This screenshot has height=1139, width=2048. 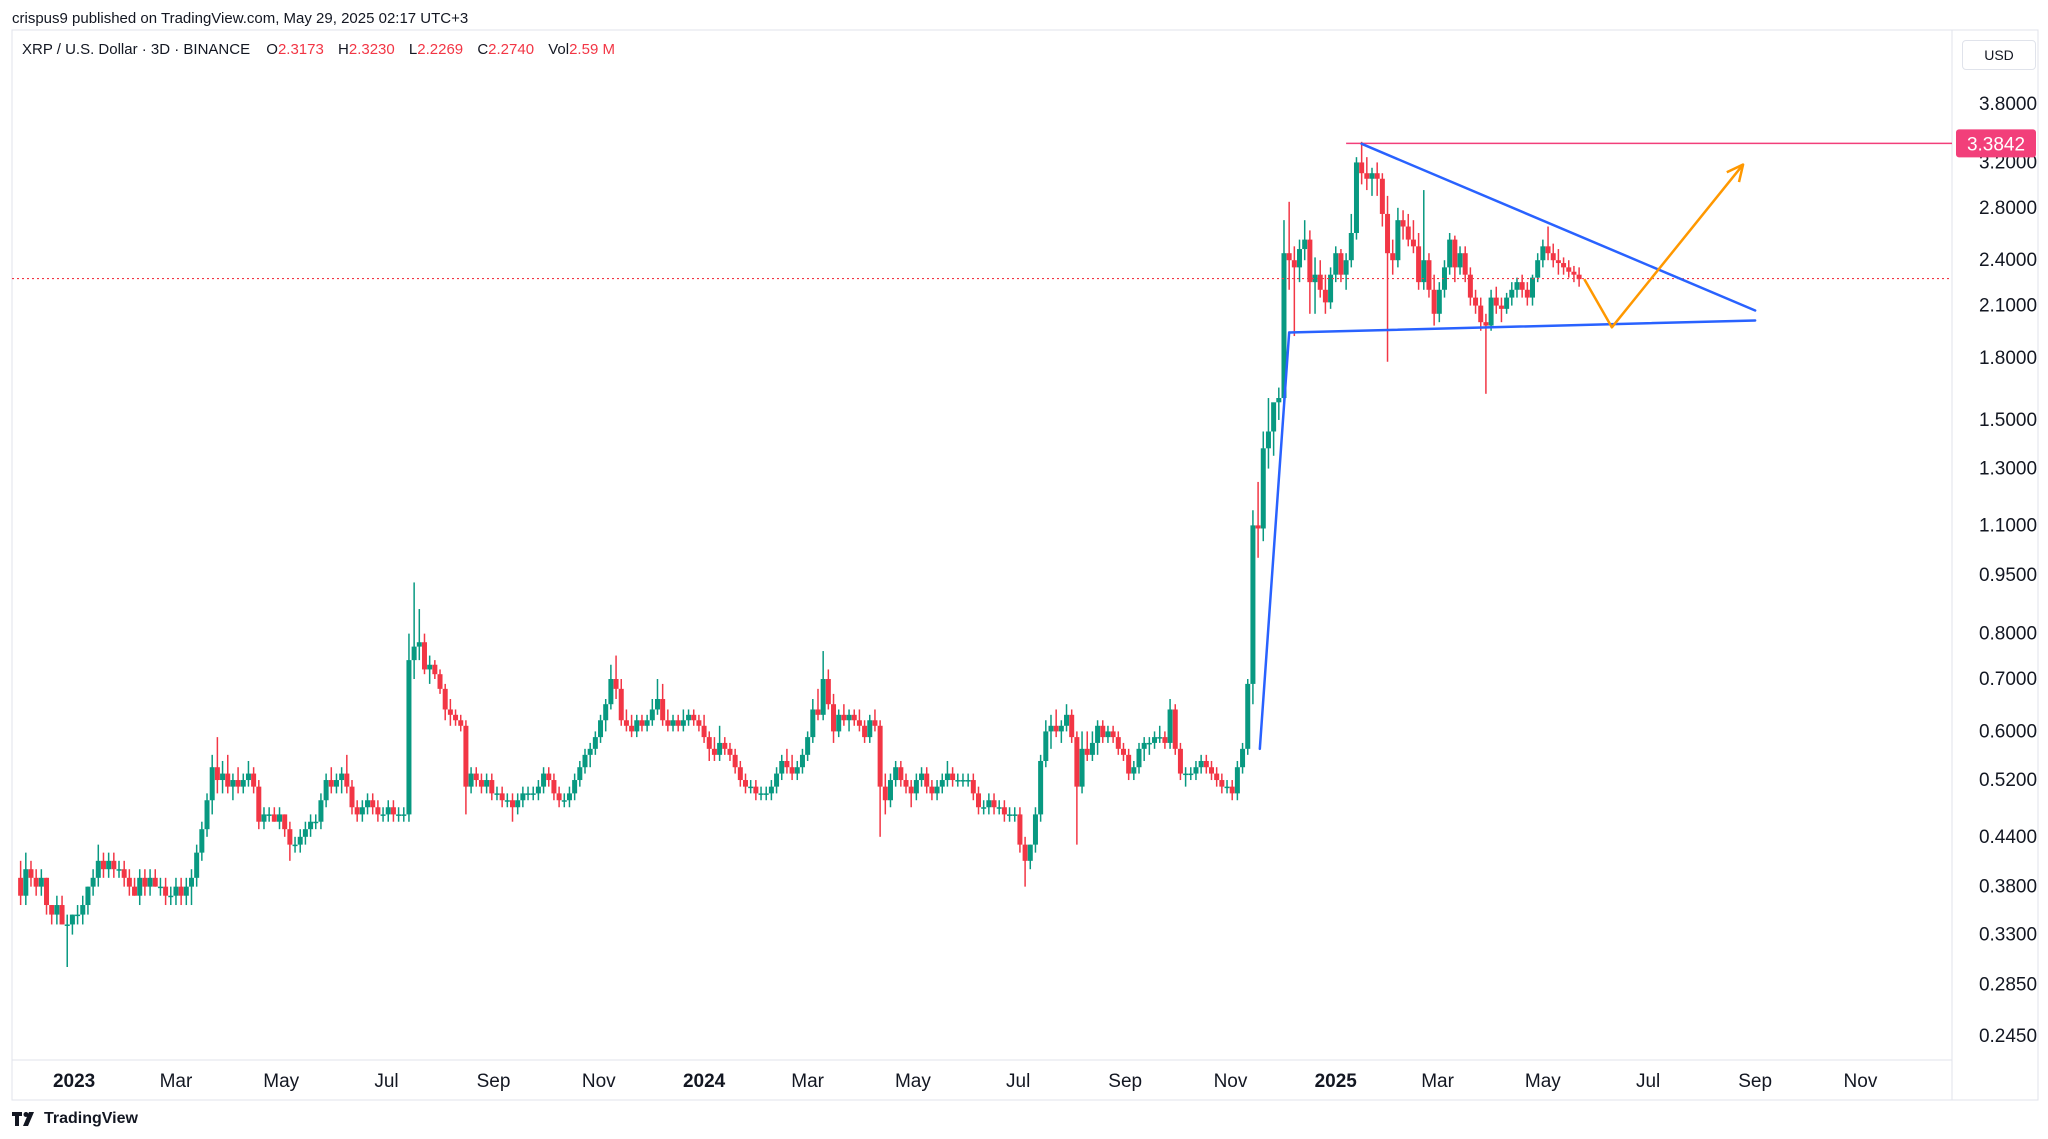 I want to click on resistance-price-label: 3.3842, so click(x=1996, y=144).